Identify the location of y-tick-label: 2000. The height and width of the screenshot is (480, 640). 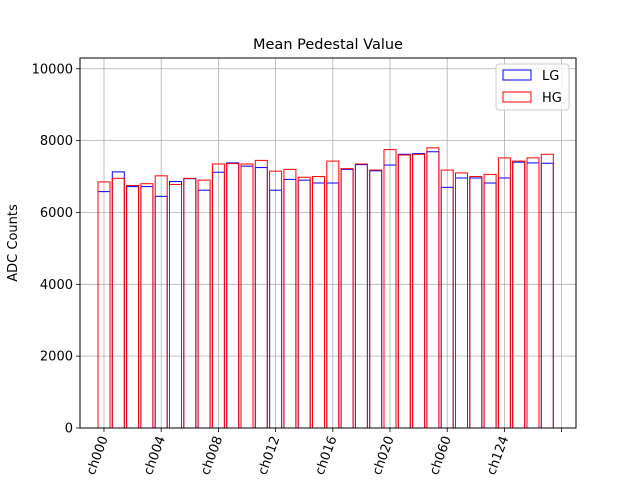
(56, 357).